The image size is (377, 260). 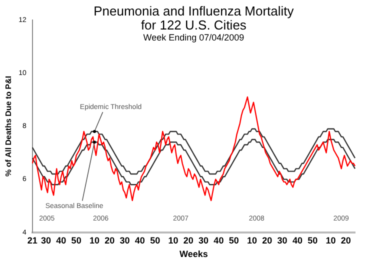 What do you see at coordinates (32, 240) in the screenshot?
I see `x-tick-label: 21` at bounding box center [32, 240].